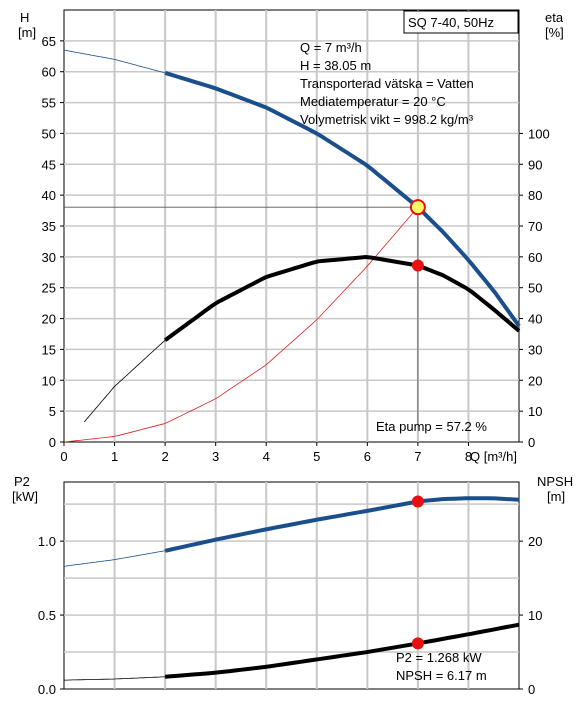 This screenshot has width=585, height=706. Describe the element at coordinates (63, 456) in the screenshot. I see `x-tick-label: 0` at that location.